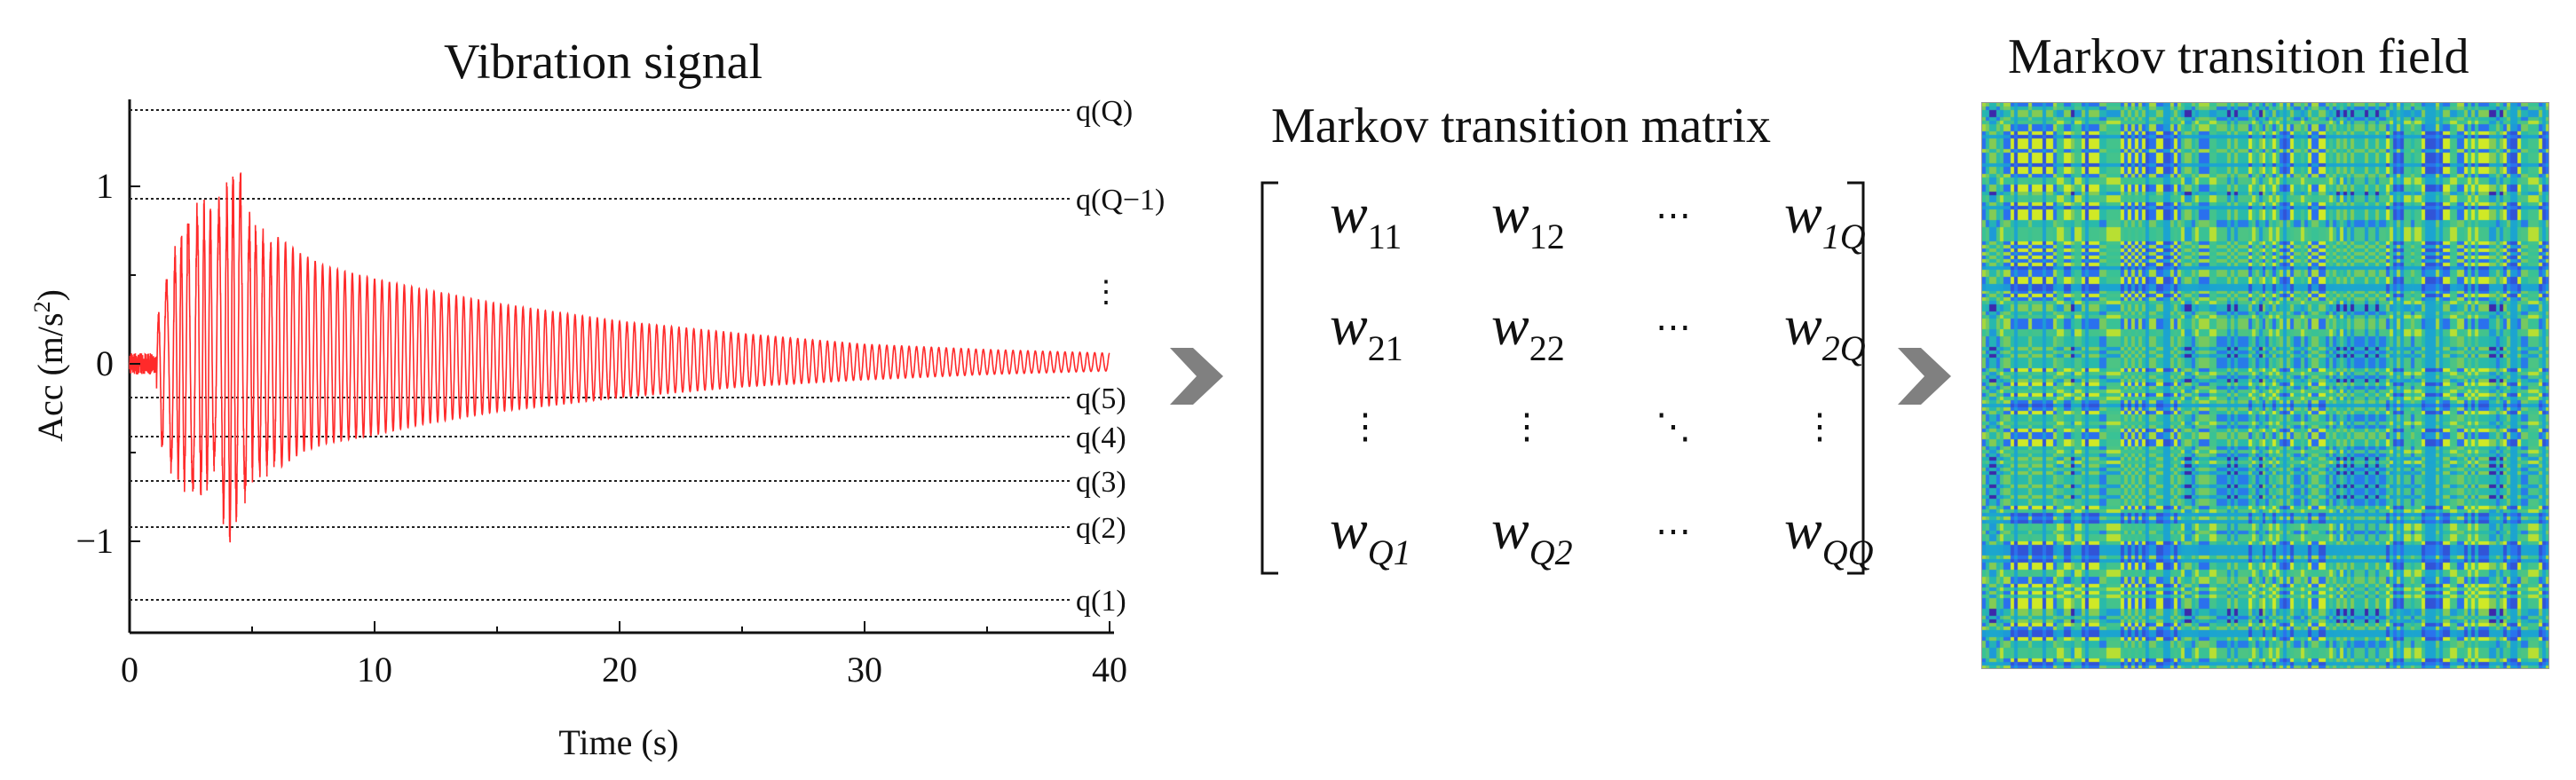  What do you see at coordinates (1120, 200) in the screenshot?
I see `quantile-label: q(Q−1)` at bounding box center [1120, 200].